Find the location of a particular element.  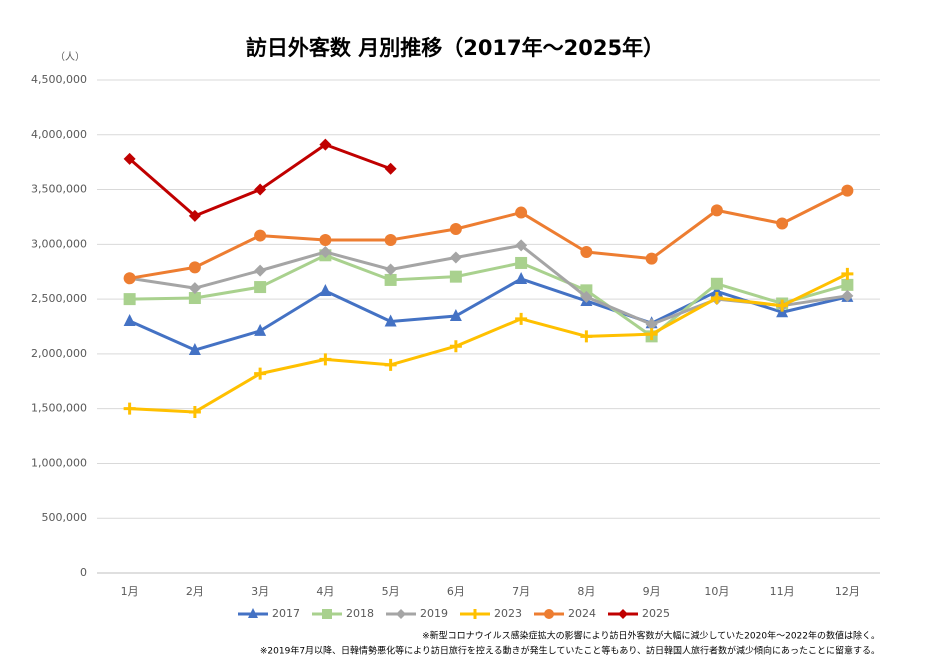

x-tick-label: 6月 is located at coordinates (456, 591).